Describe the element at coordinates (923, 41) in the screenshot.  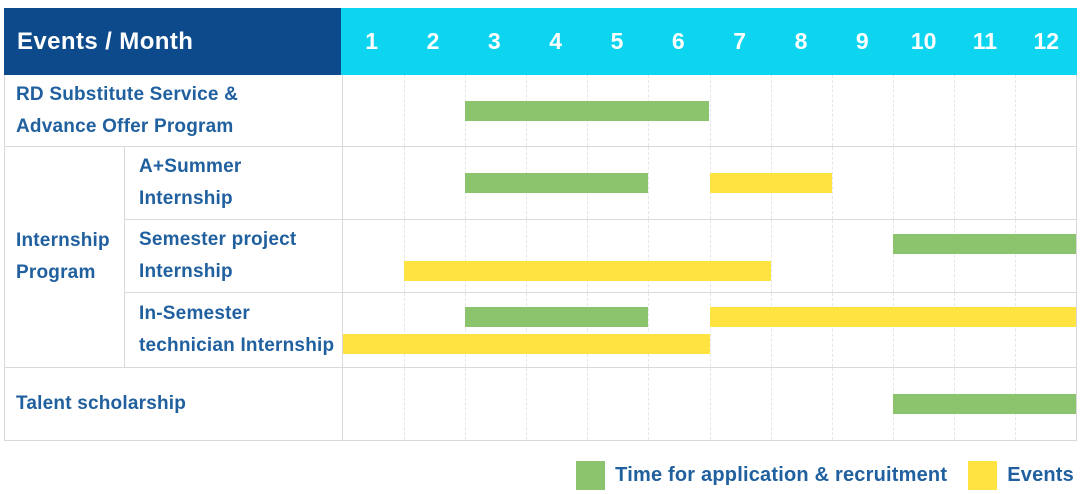
I see `month-label: 10` at that location.